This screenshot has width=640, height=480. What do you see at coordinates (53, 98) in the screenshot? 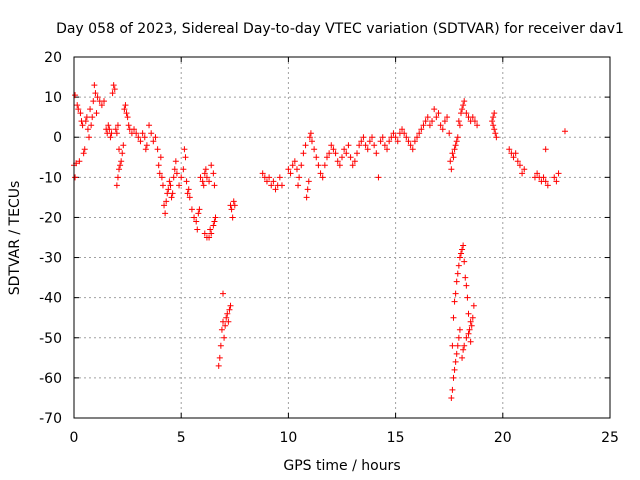
I see `y-tick-label: 10` at bounding box center [53, 98].